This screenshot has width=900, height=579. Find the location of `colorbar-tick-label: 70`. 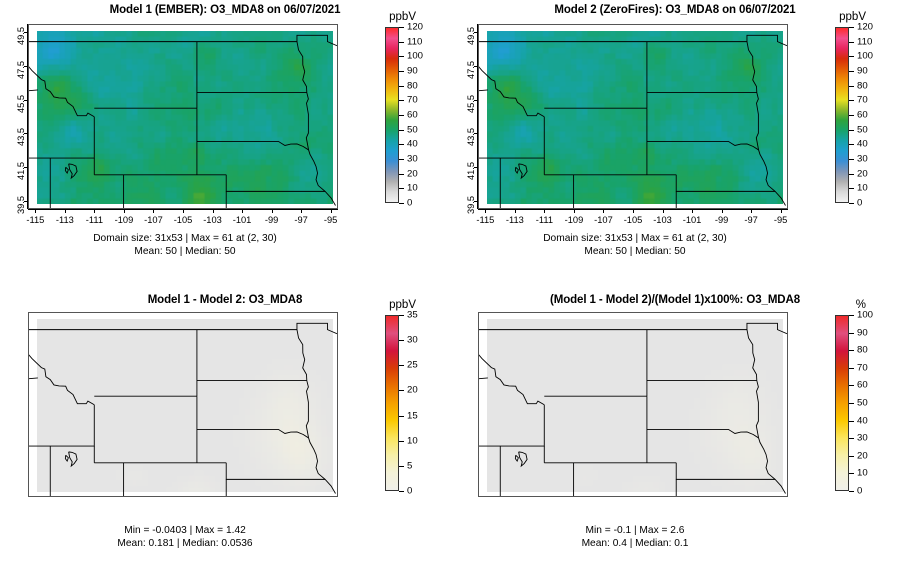

colorbar-tick-label: 70 is located at coordinates (412, 100).